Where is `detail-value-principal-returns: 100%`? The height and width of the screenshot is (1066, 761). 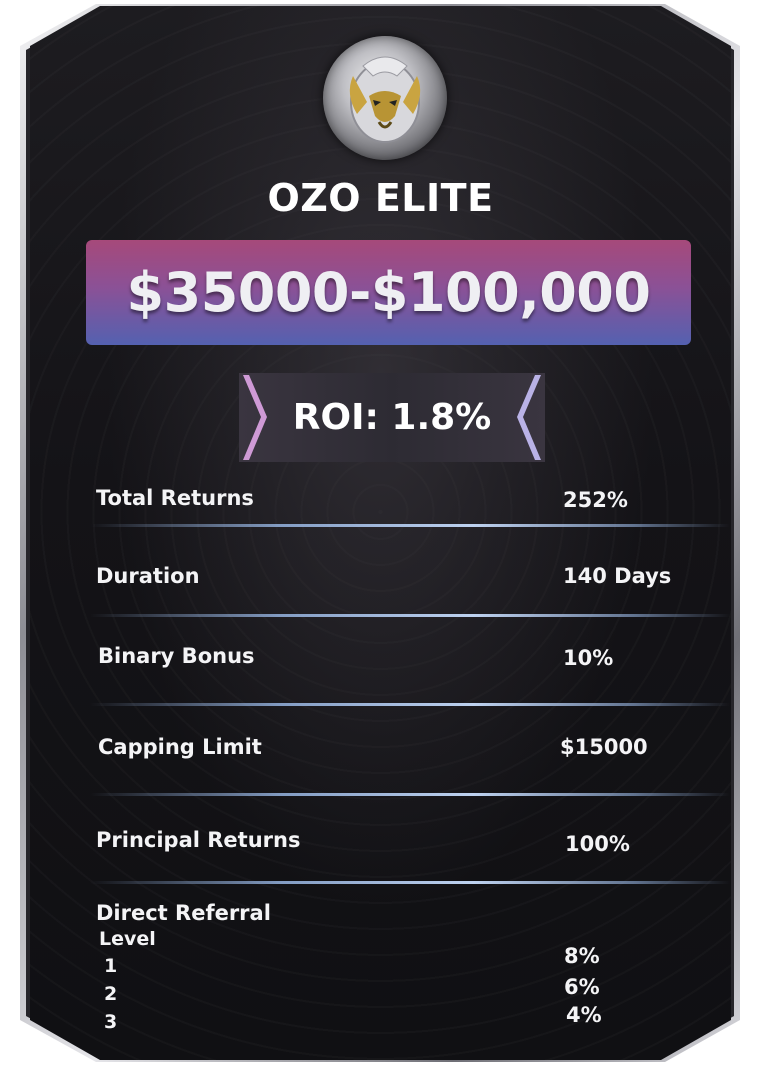
detail-value-principal-returns: 100% is located at coordinates (597, 844).